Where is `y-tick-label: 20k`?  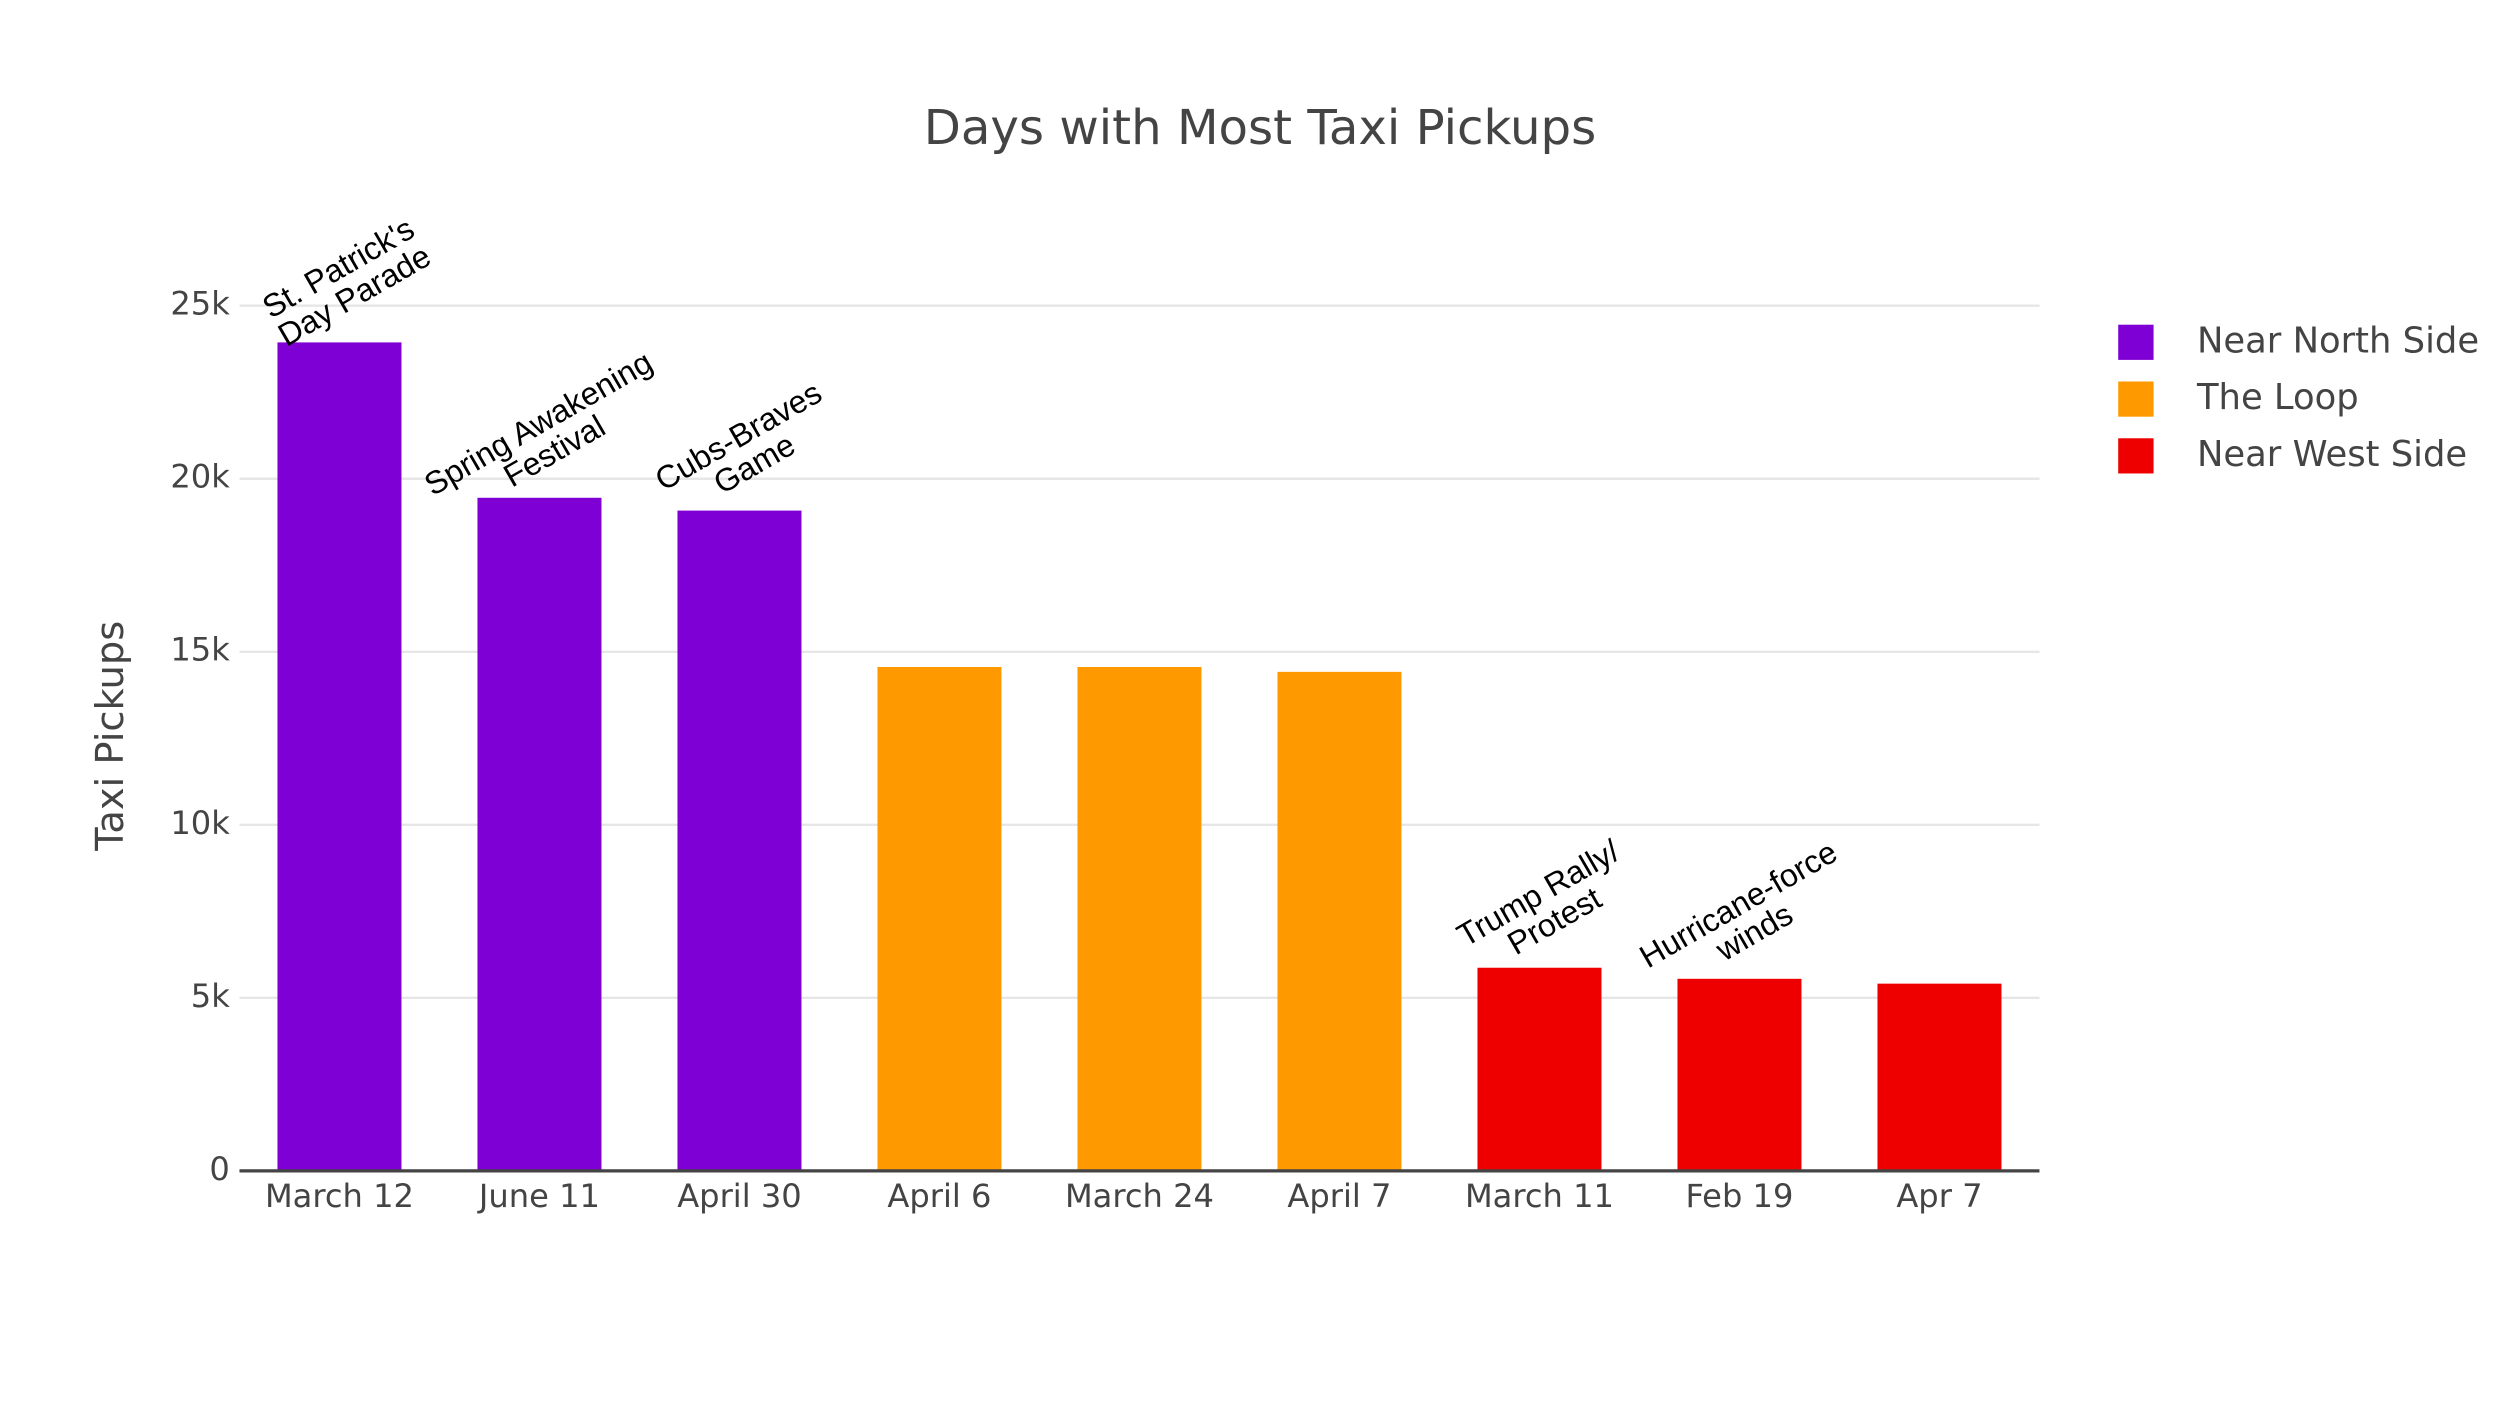 y-tick-label: 20k is located at coordinates (200, 477).